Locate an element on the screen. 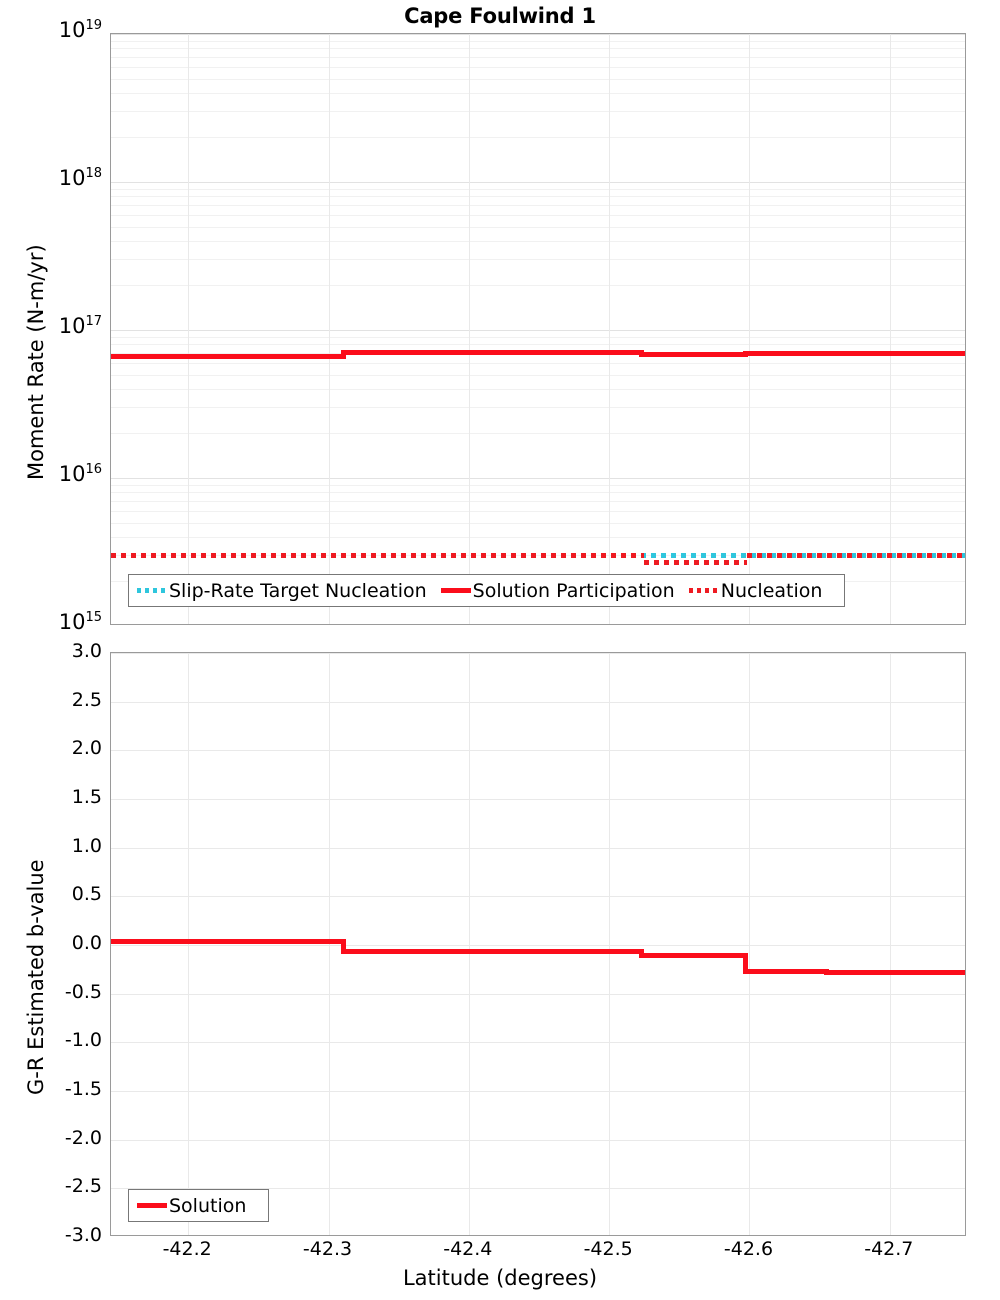 Image resolution: width=1000 pixels, height=1300 pixels. legend-item-nucleation: Nucleation is located at coordinates (762, 590).